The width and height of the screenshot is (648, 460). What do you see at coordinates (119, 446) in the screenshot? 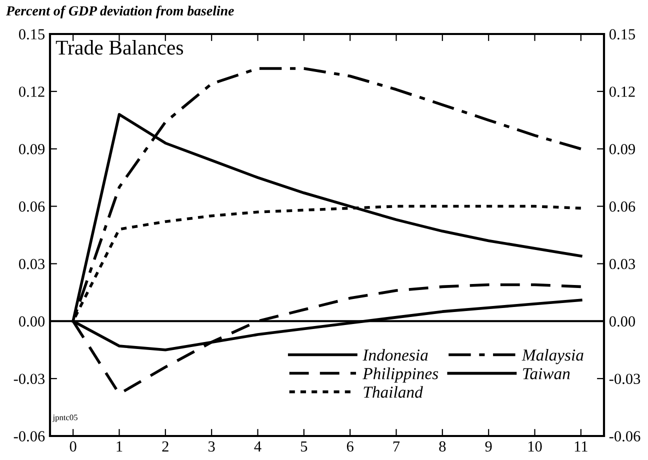
I see `x-tick-label: 1` at bounding box center [119, 446].